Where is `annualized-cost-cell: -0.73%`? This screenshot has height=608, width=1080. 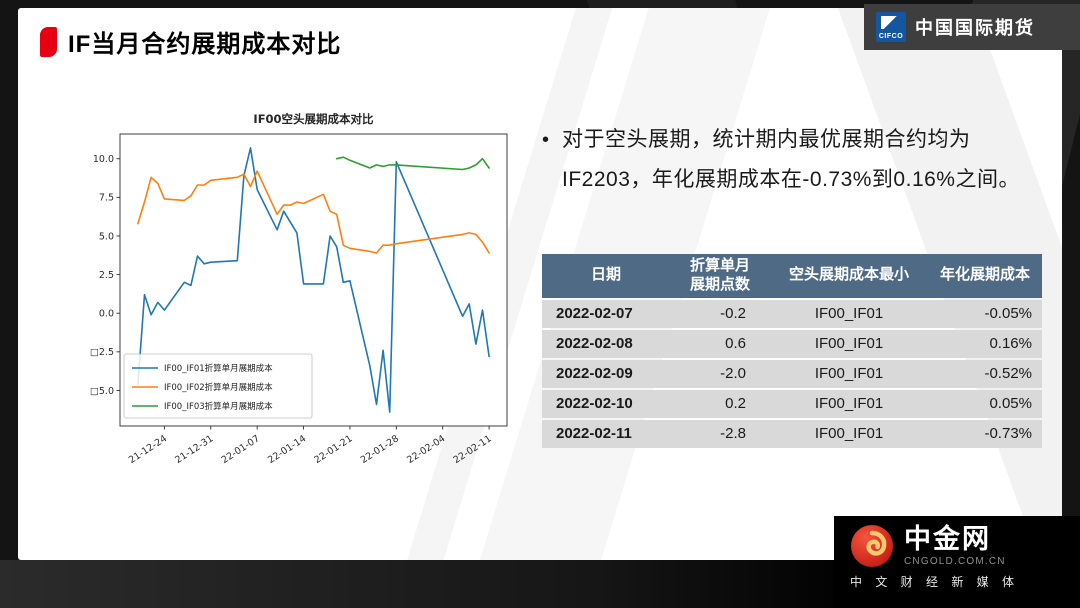 annualized-cost-cell: -0.73% is located at coordinates (985, 433).